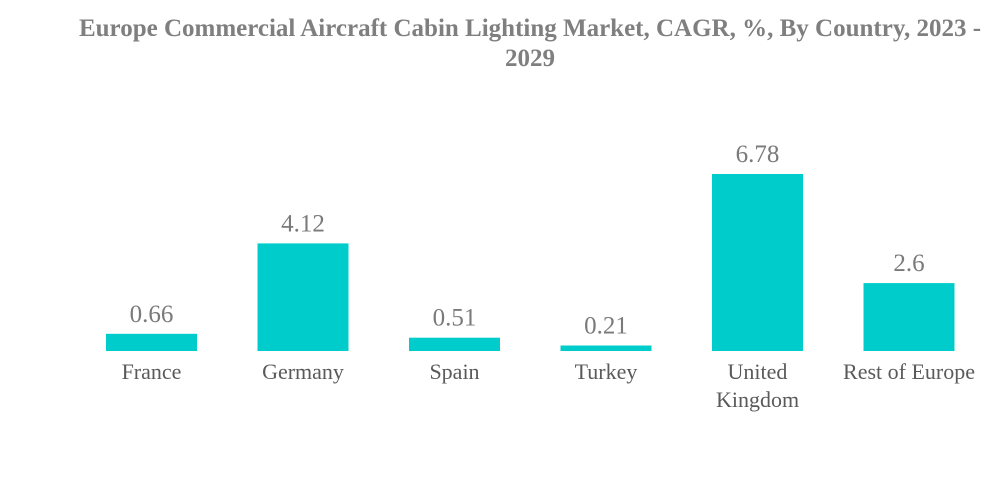 The width and height of the screenshot is (1000, 483). I want to click on x-tick-label-line: United, so click(758, 371).